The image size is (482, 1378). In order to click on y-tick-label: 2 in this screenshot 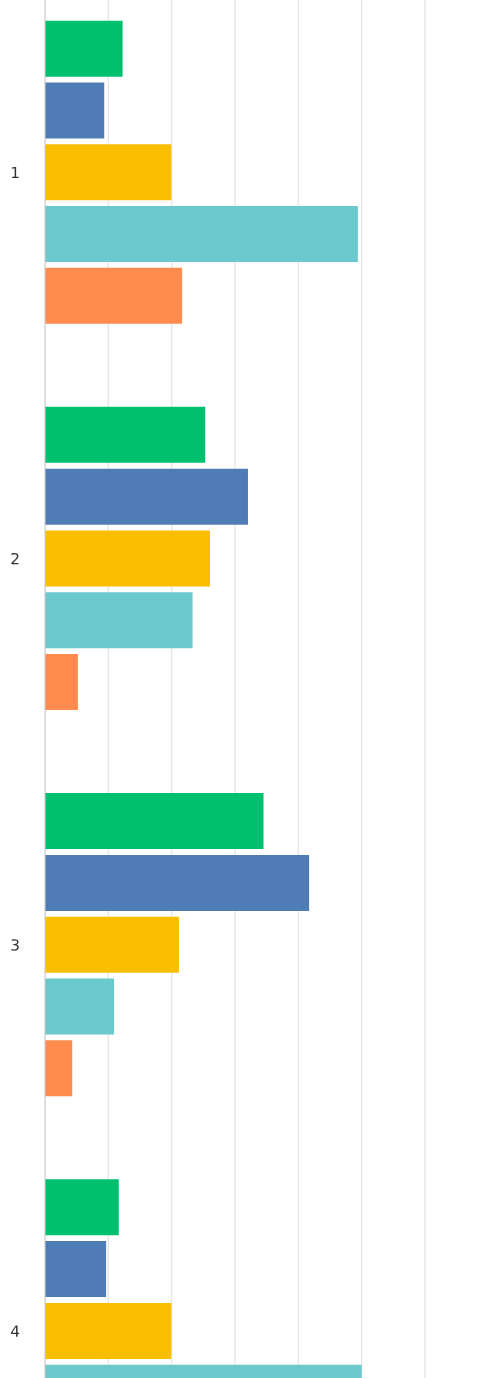, I will do `click(15, 558)`.